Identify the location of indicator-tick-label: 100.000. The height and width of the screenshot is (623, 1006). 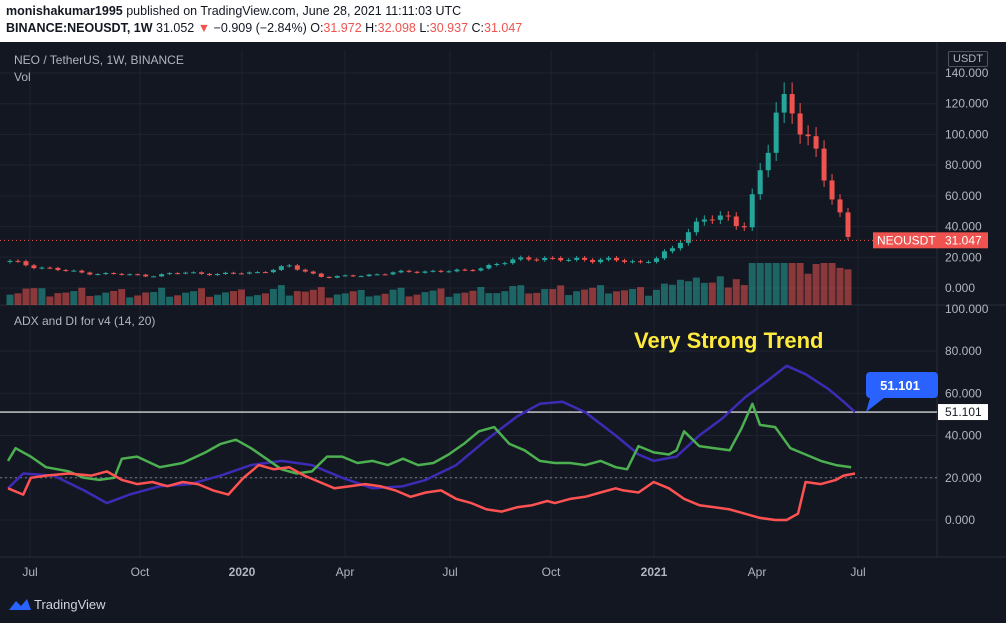
(967, 309).